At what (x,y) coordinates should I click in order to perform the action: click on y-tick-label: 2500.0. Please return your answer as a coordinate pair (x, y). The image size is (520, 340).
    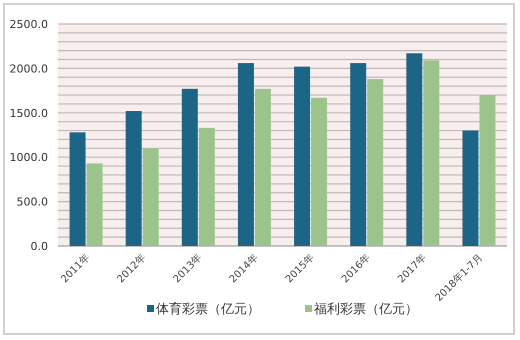
    Looking at the image, I should click on (29, 24).